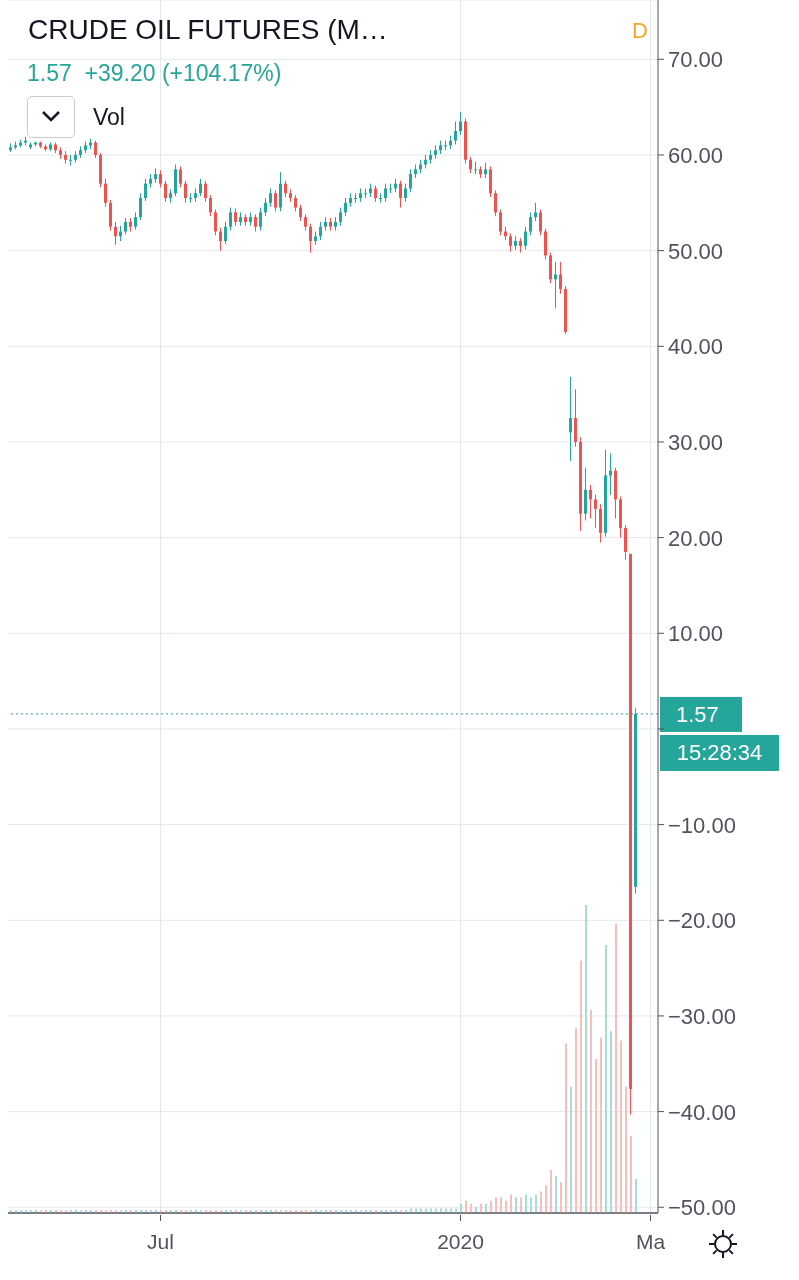 The image size is (799, 1280). Describe the element at coordinates (719, 753) in the screenshot. I see `text: 15:28:34` at that location.